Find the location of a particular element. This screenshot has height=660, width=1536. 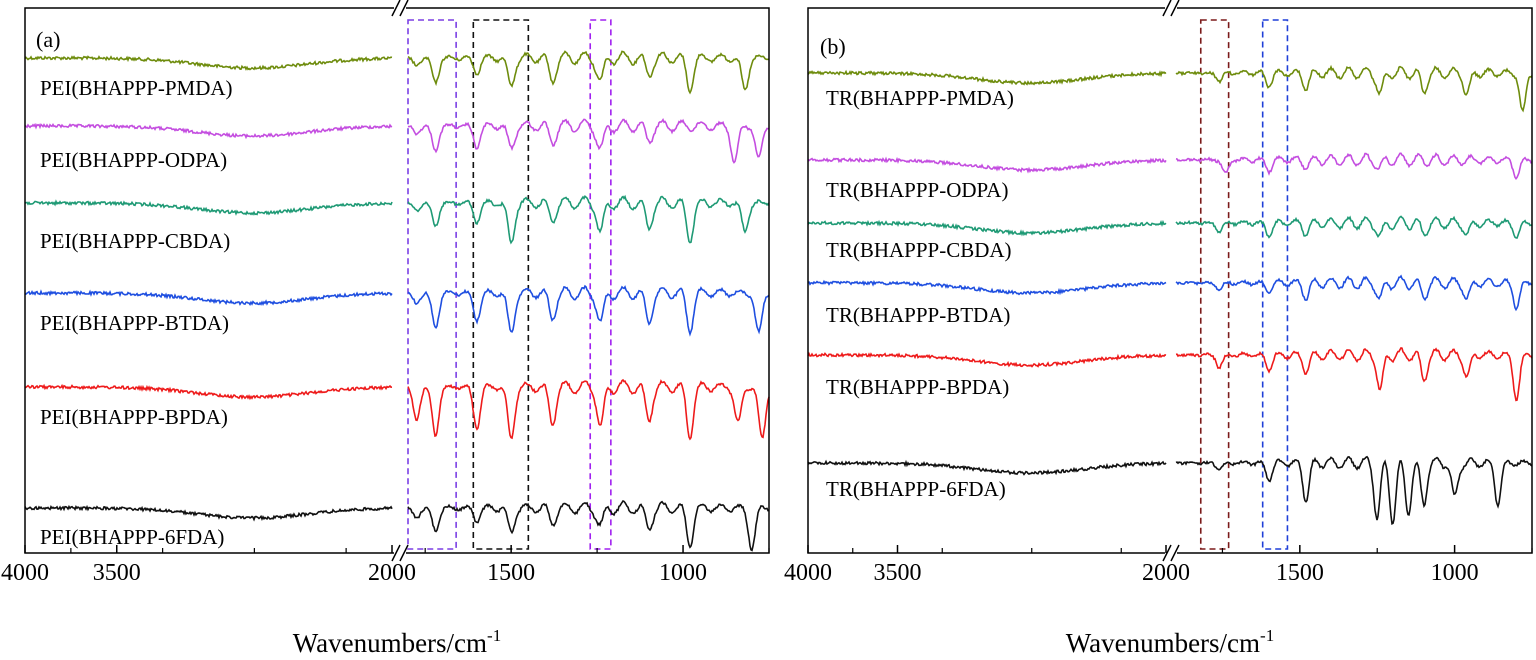

series-label: TR(BHAPPP-BTDA) is located at coordinates (918, 315).